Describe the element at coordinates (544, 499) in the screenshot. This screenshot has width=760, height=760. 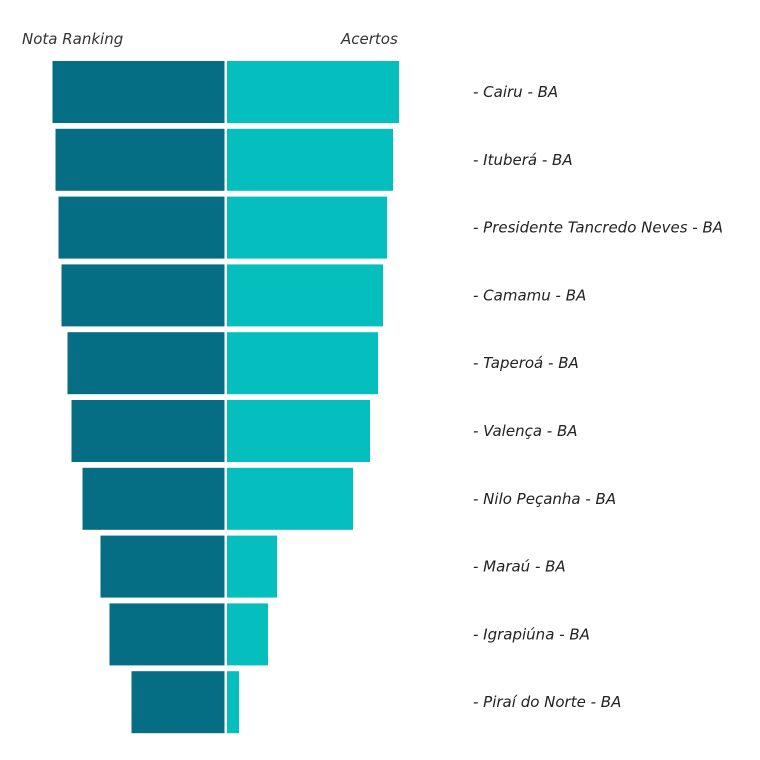
I see `category-label: - Nilo Peçanha - BA` at that location.